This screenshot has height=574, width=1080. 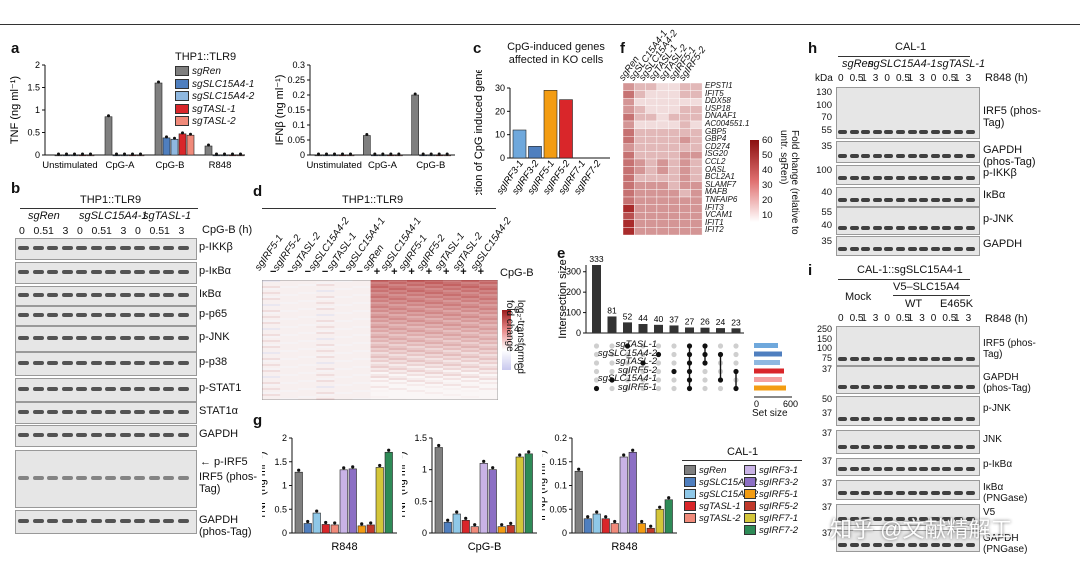 What do you see at coordinates (779, 494) in the screenshot?
I see `legend-label: sgIRF5-1` at bounding box center [779, 494].